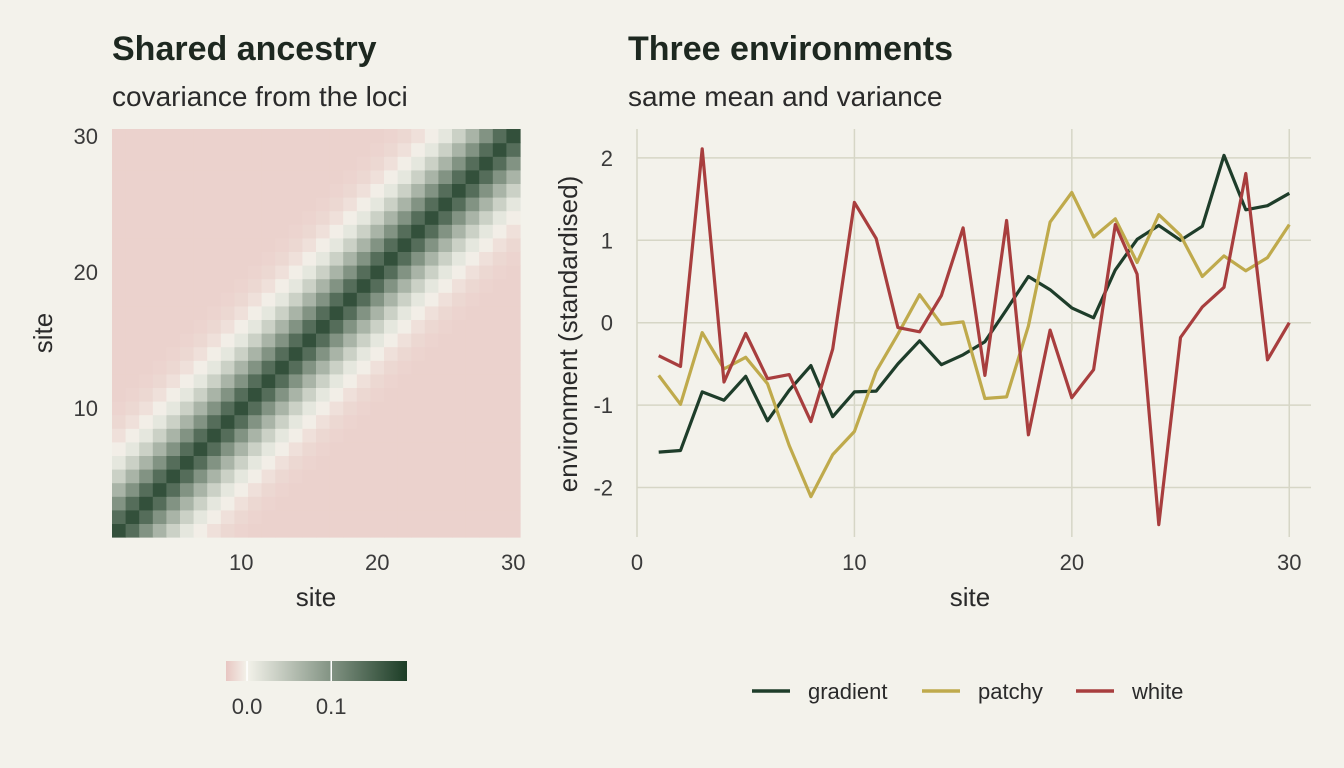  What do you see at coordinates (603, 405) in the screenshot?
I see `line-y-tick-label: -1` at bounding box center [603, 405].